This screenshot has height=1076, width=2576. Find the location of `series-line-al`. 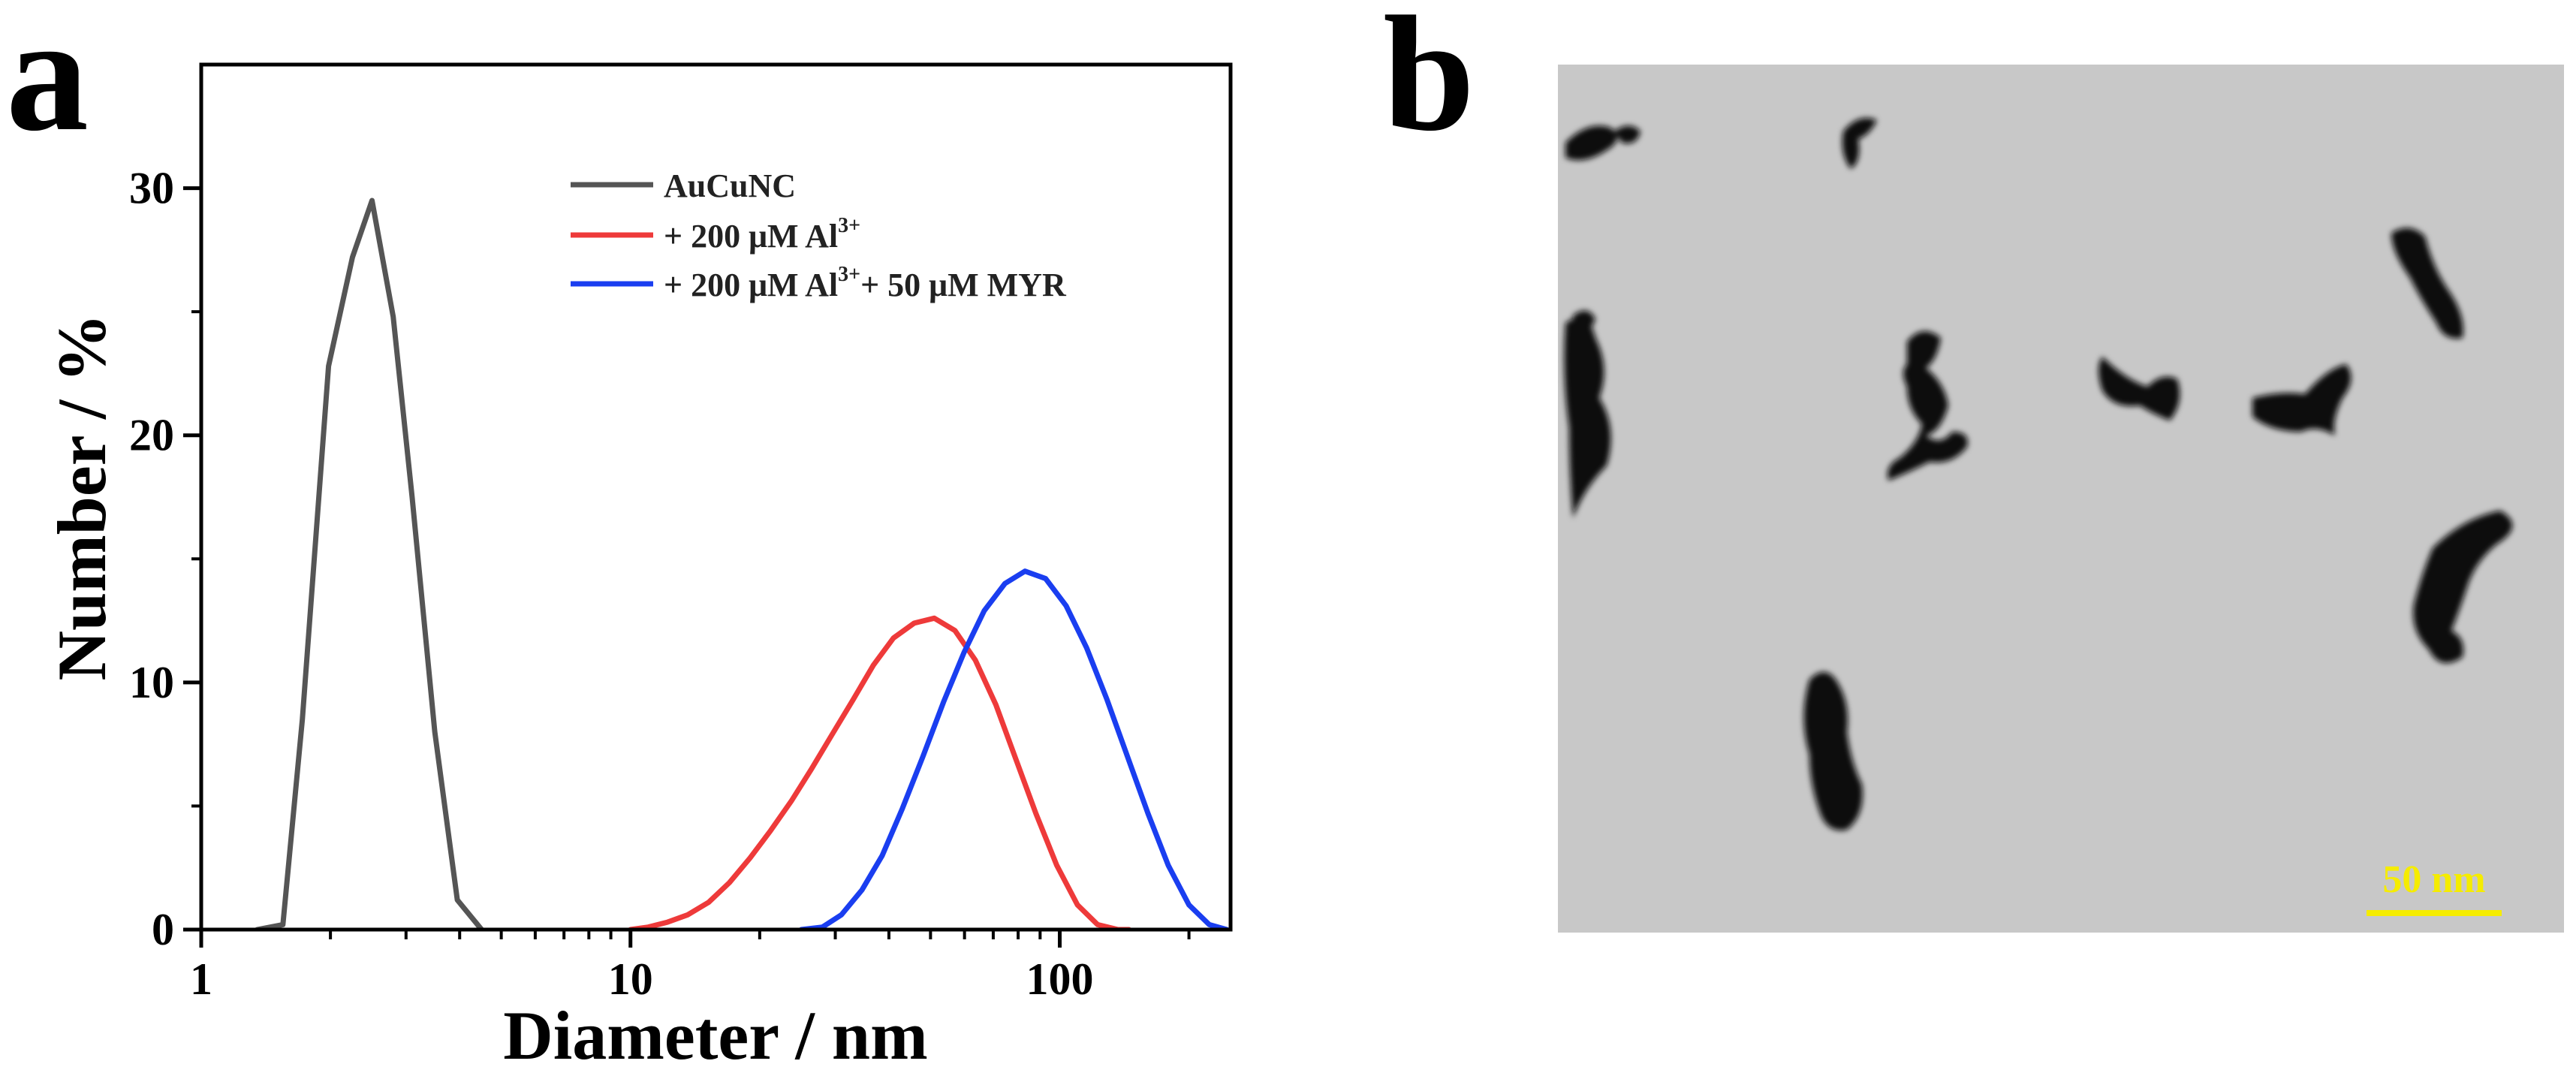

series-line-al is located at coordinates (880, 772).